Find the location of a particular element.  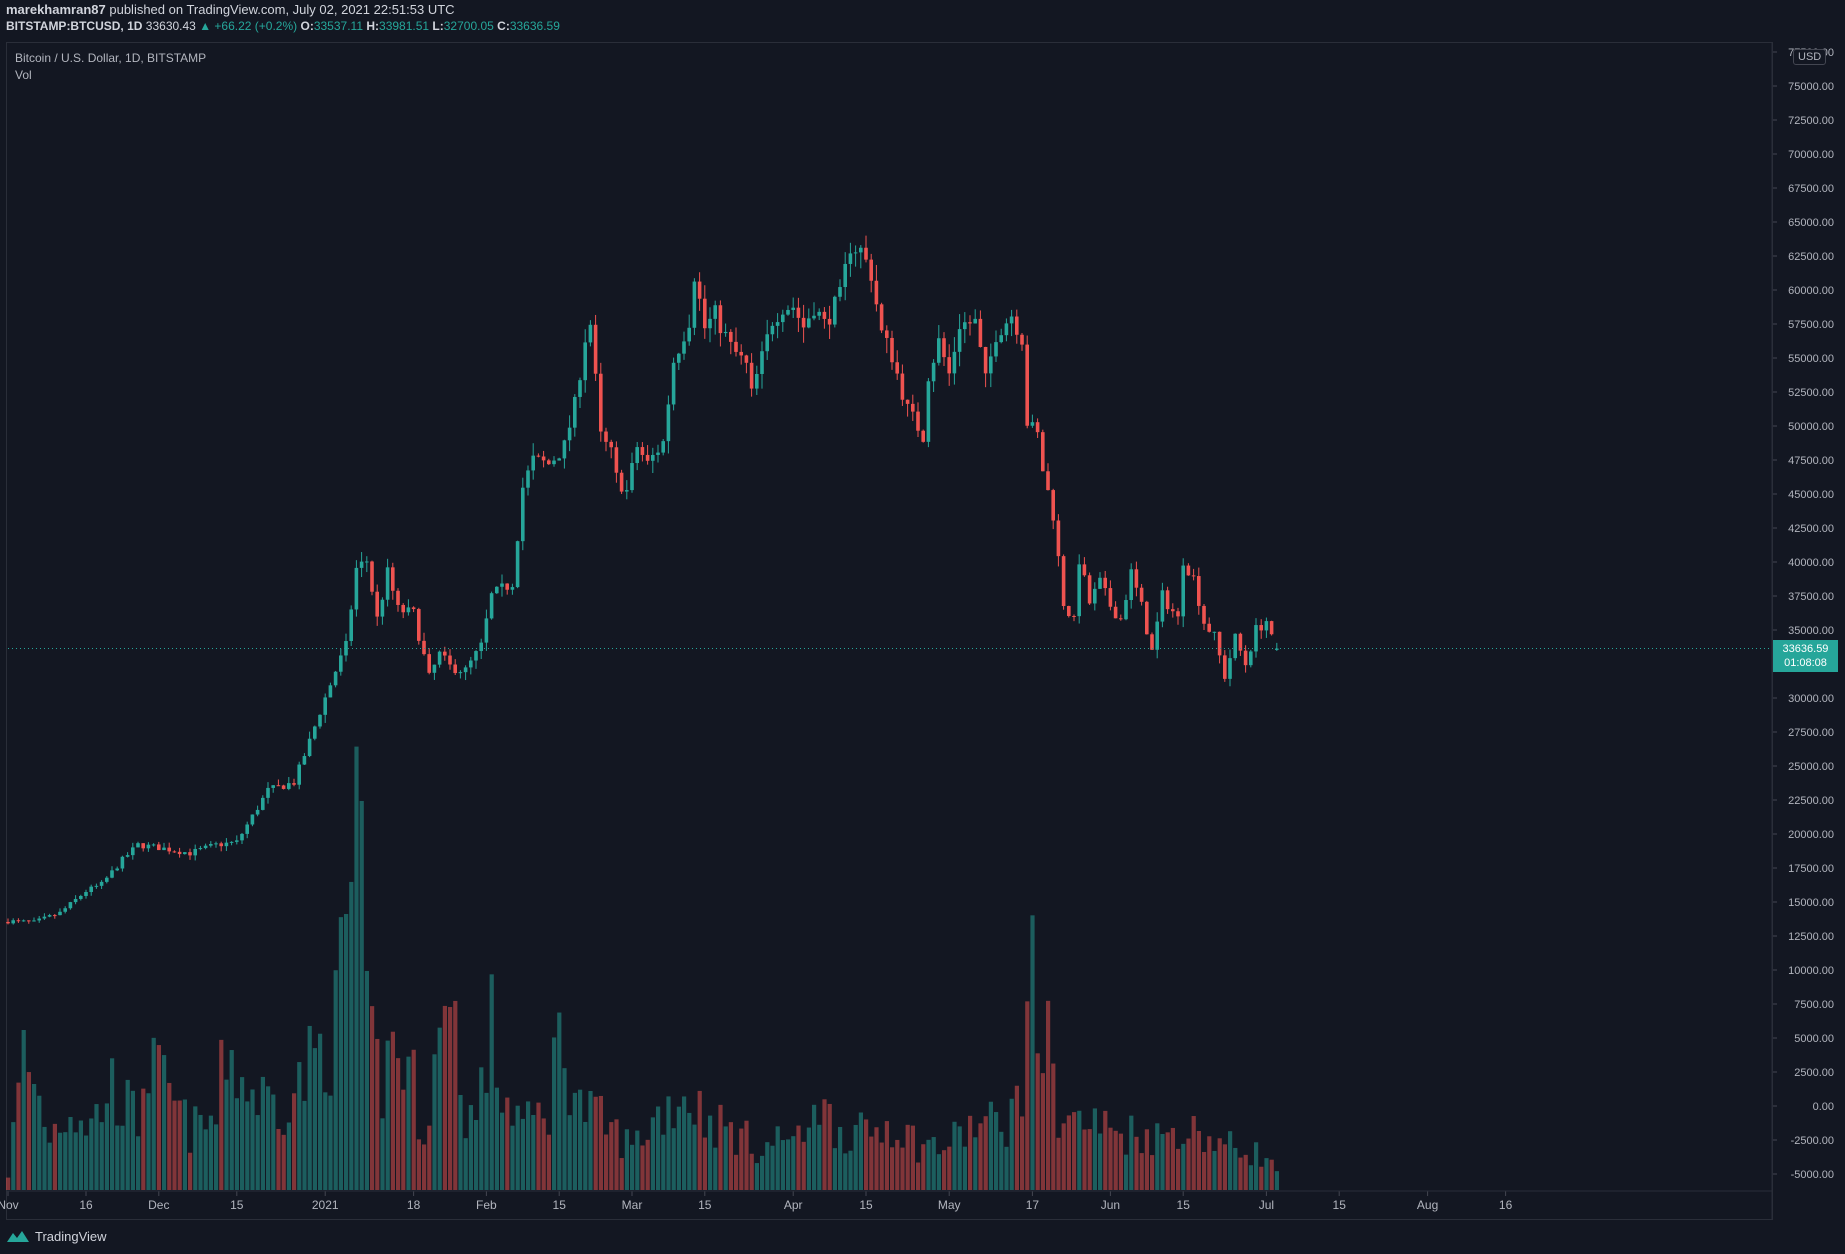

symbol-label: BITSTAMP:BTCUSD, 1D is located at coordinates (74, 26).